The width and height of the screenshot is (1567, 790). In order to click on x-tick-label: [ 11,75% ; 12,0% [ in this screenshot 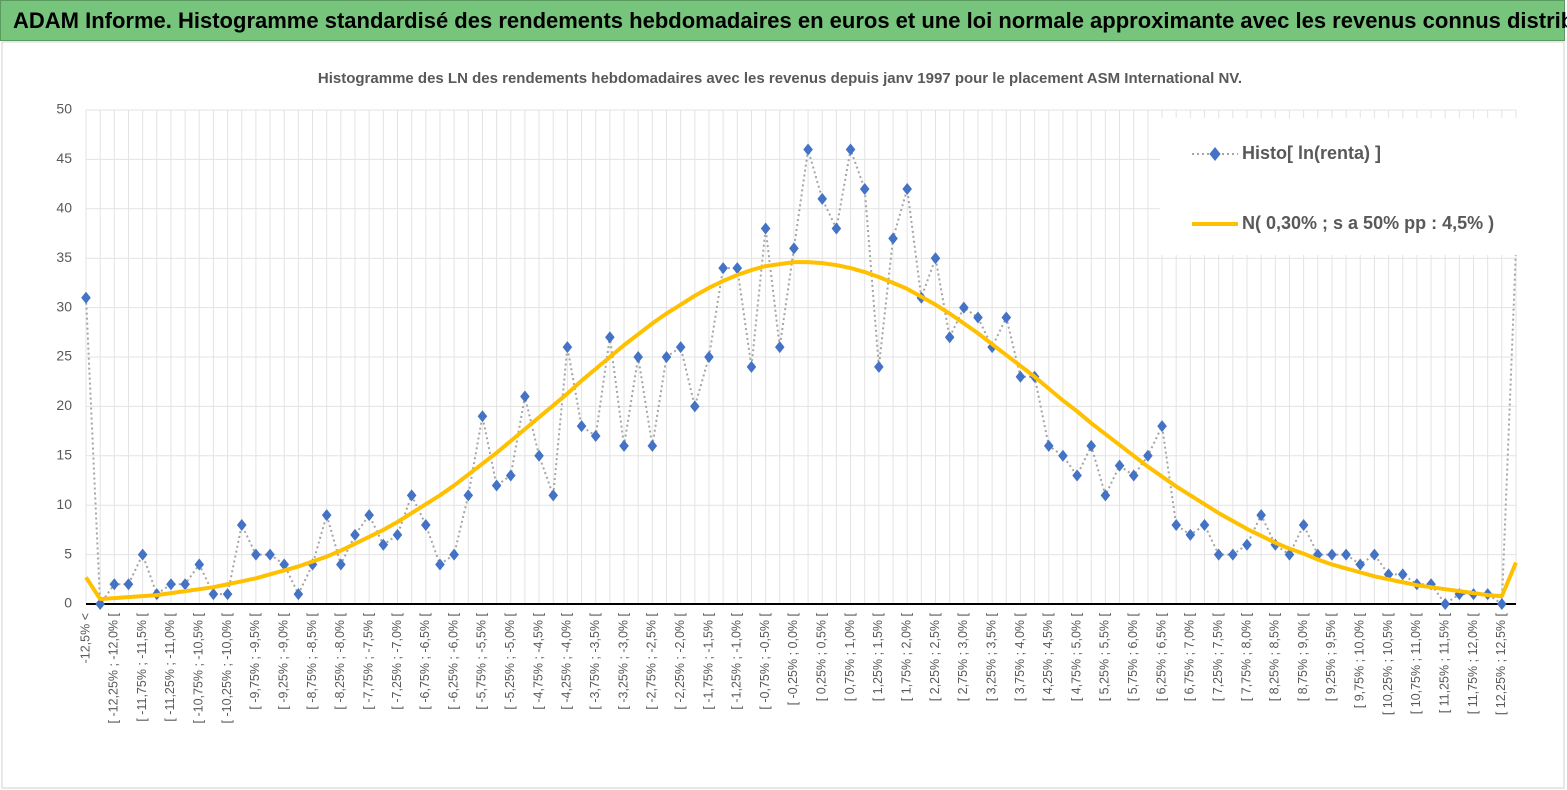, I will do `click(1473, 663)`.